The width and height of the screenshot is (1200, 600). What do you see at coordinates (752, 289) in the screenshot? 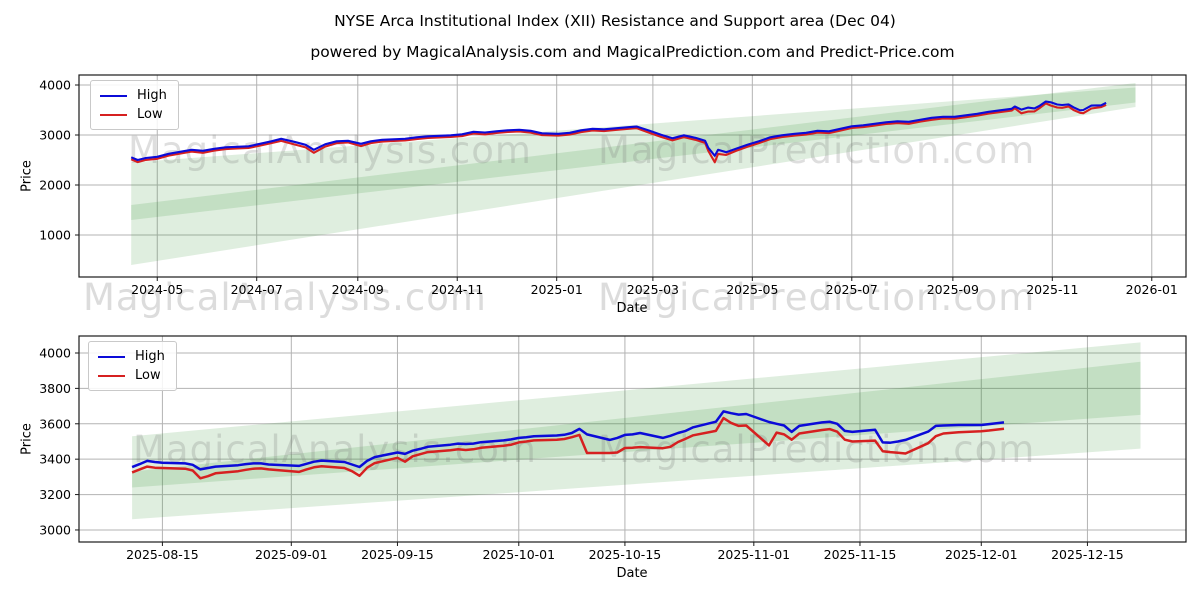
I see `x-tick-label: 2025-05` at bounding box center [752, 289].